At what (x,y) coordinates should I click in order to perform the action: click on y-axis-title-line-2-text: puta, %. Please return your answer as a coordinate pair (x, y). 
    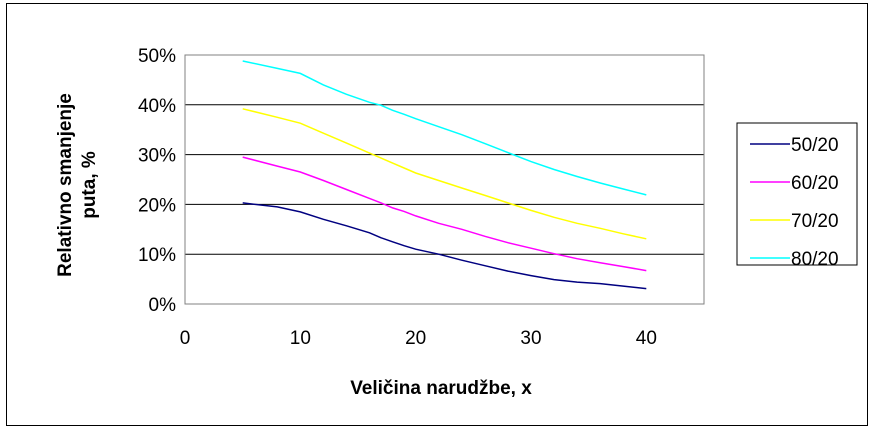
    Looking at the image, I should click on (89, 185).